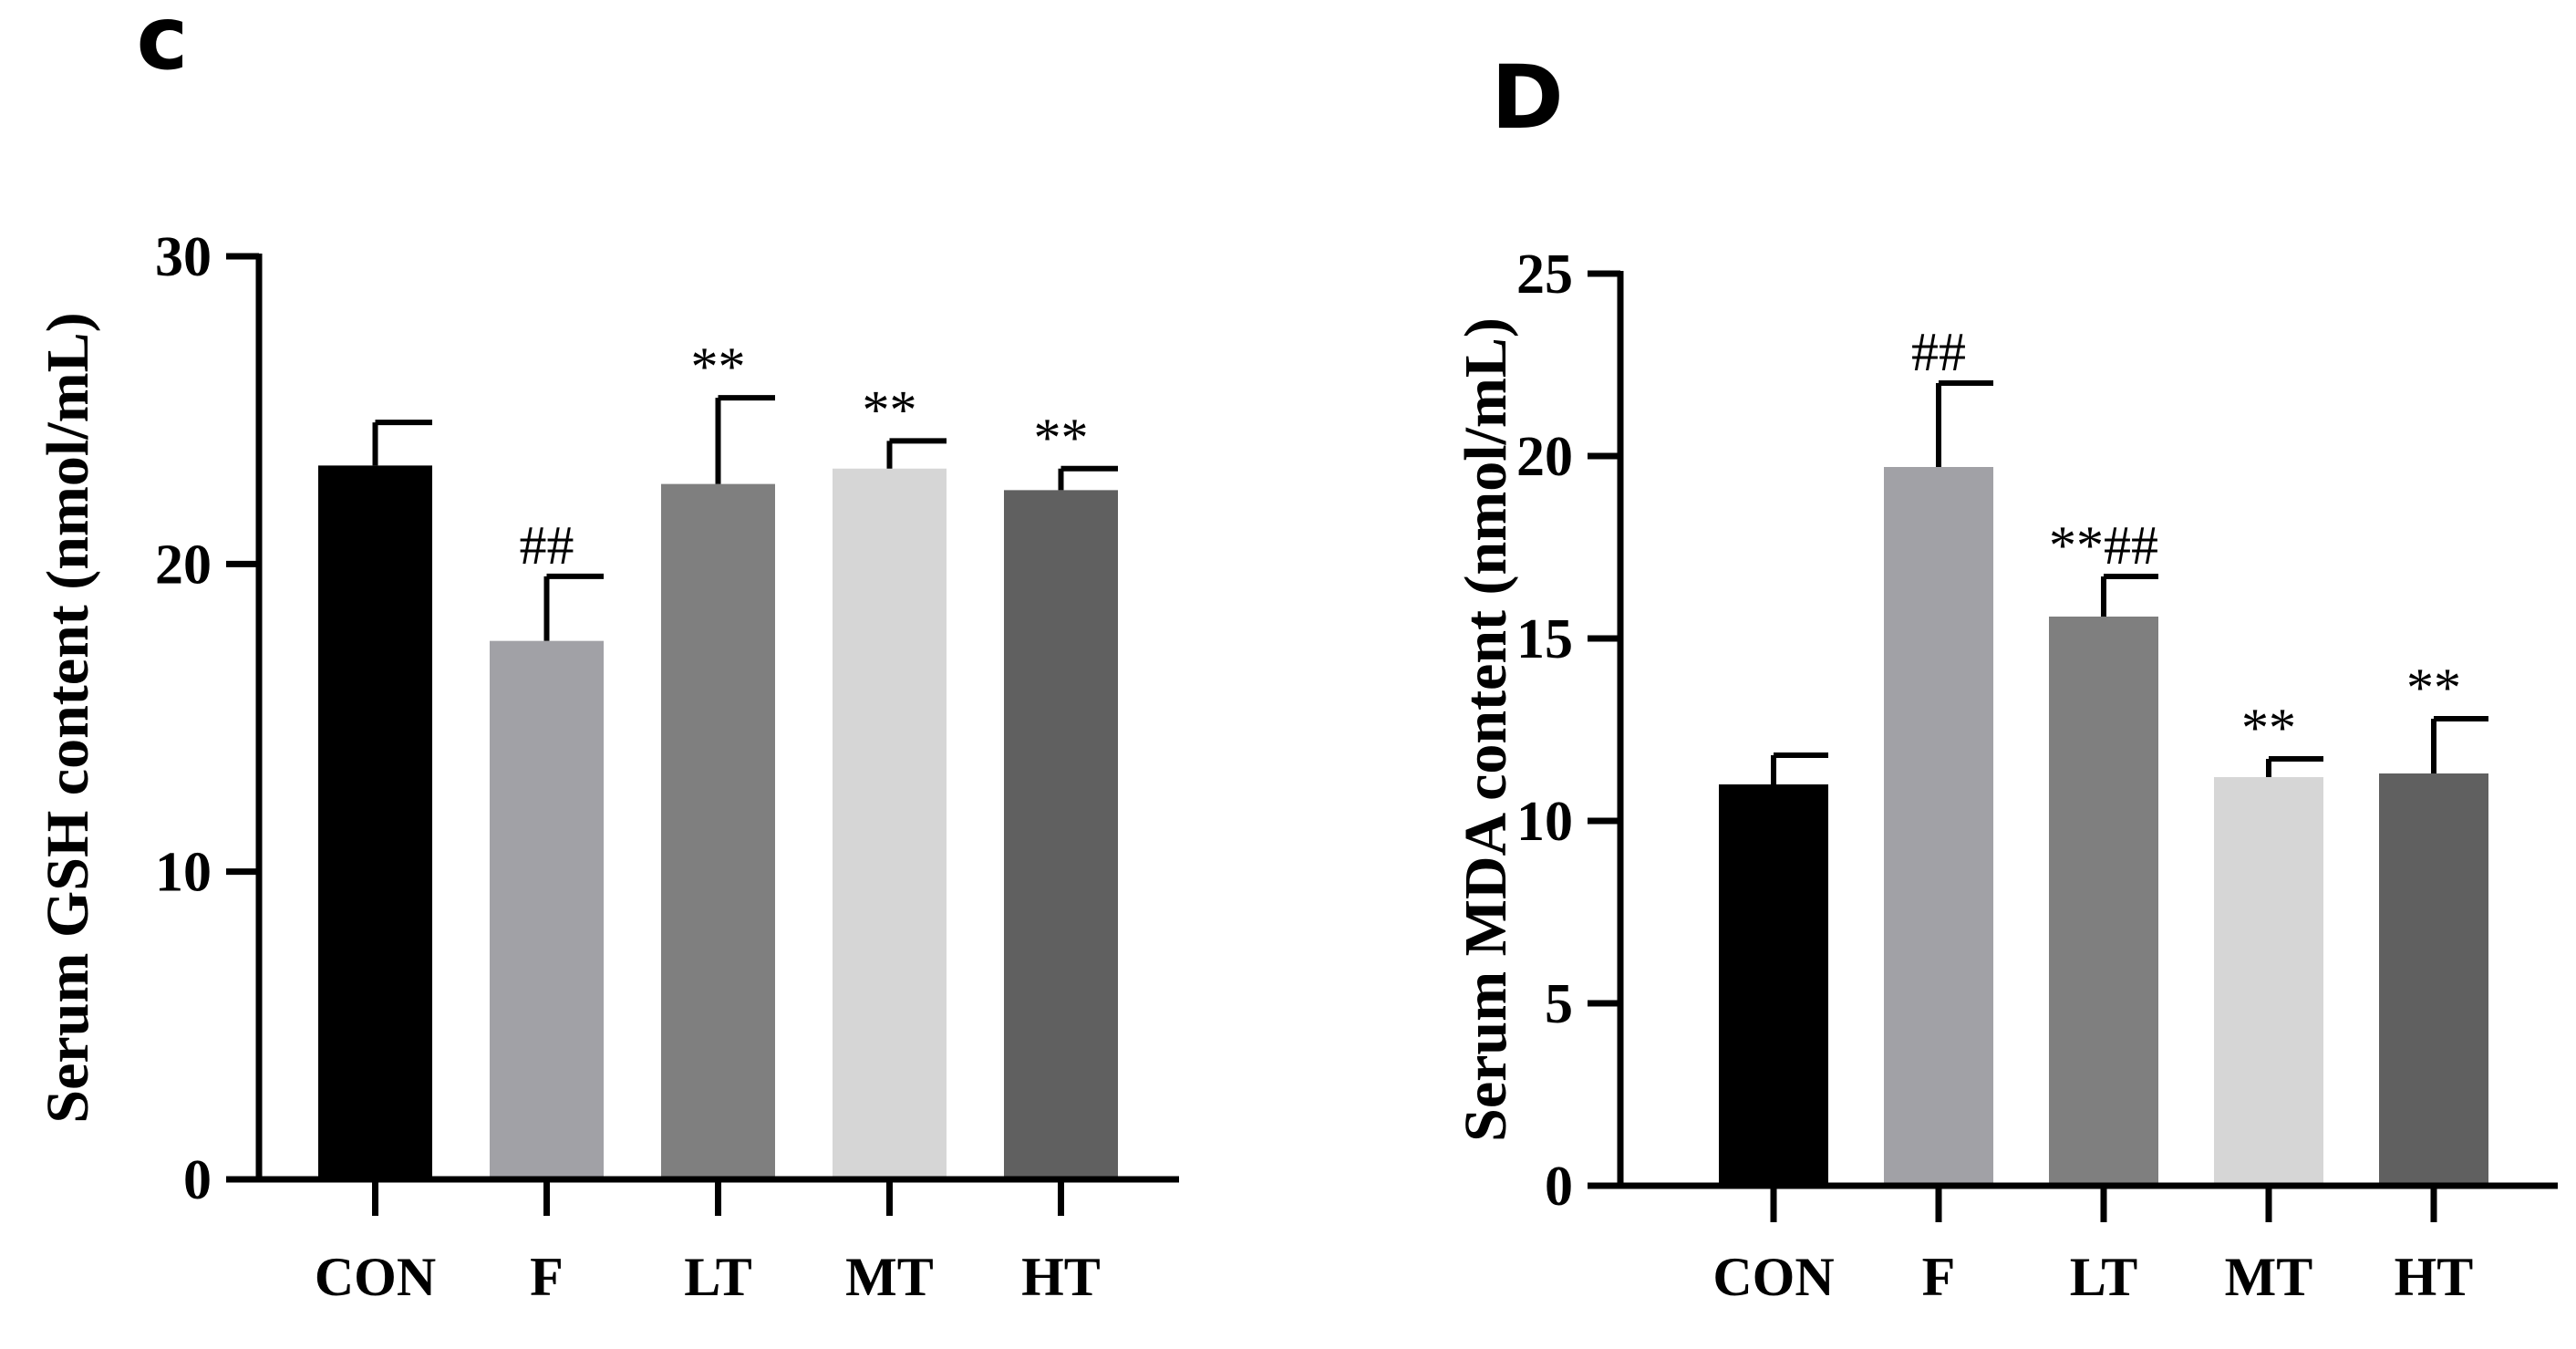  What do you see at coordinates (2103, 545) in the screenshot?
I see `significance-label: **##` at bounding box center [2103, 545].